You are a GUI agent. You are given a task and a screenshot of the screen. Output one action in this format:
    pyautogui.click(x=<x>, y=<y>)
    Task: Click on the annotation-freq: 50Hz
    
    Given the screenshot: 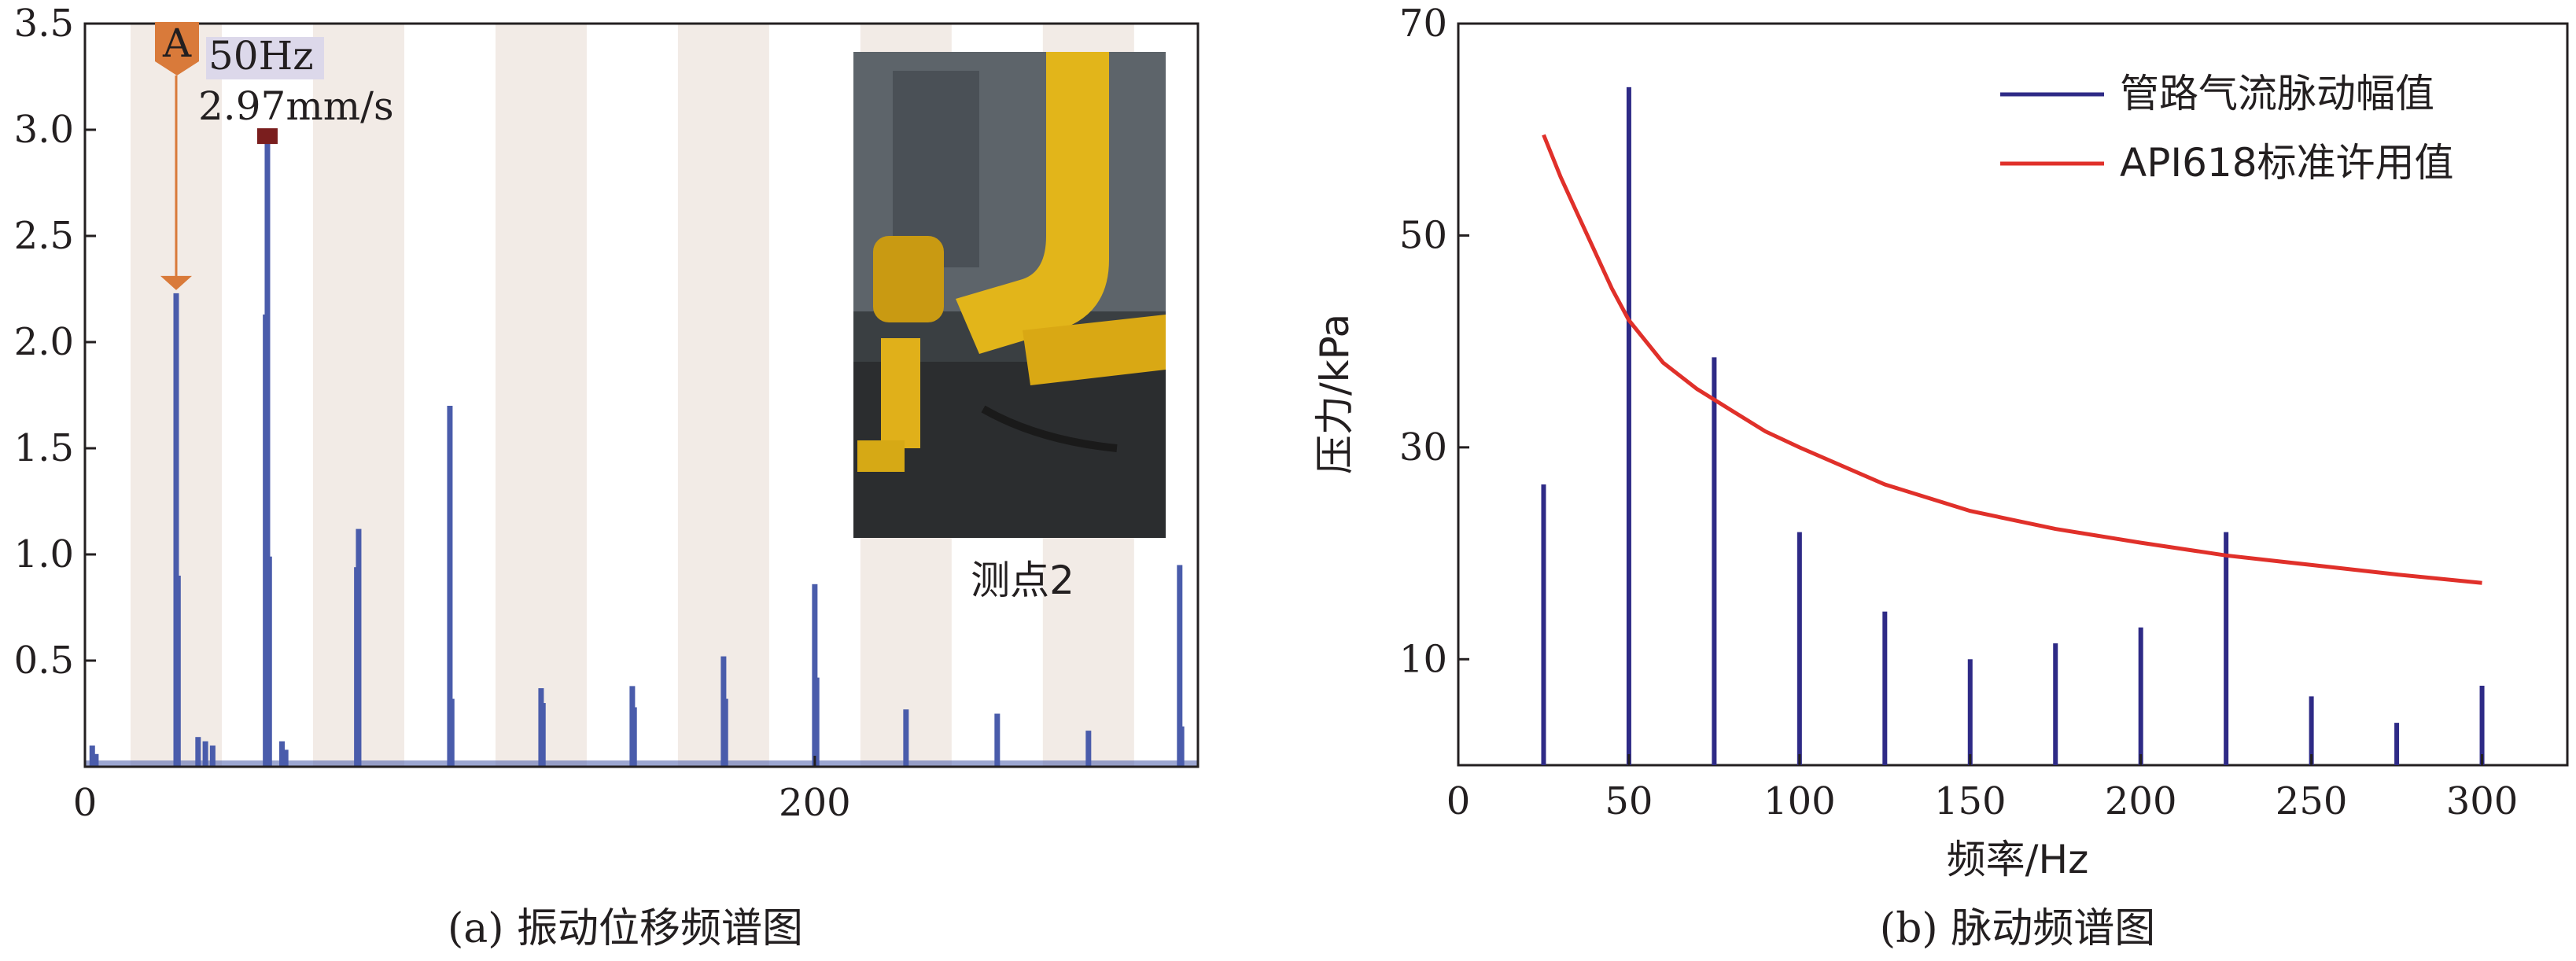 What is the action you would take?
    pyautogui.click(x=261, y=56)
    